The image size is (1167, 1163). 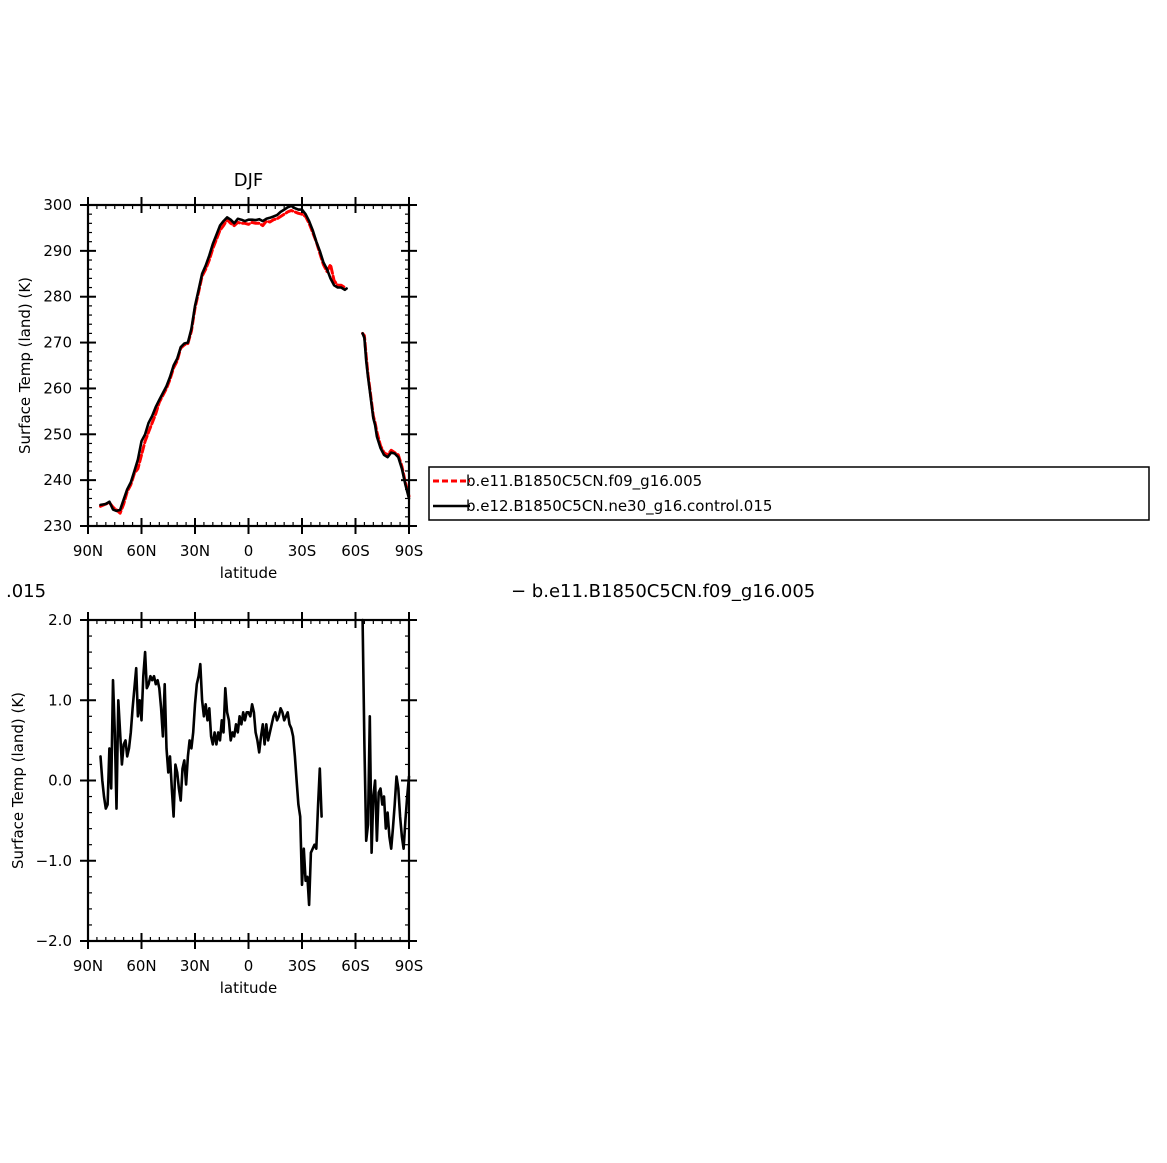 What do you see at coordinates (619, 506) in the screenshot?
I see `legend-label: b.e12.B1850C5CN.ne30_g16.control.015` at bounding box center [619, 506].